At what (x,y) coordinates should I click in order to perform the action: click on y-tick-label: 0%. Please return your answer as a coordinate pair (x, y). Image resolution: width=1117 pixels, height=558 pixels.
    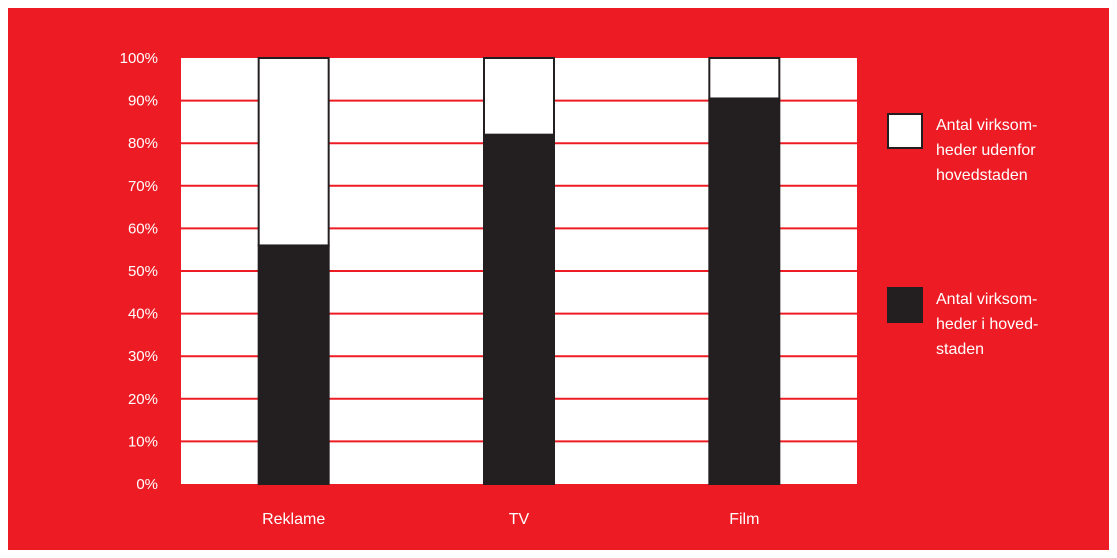
    Looking at the image, I should click on (147, 484).